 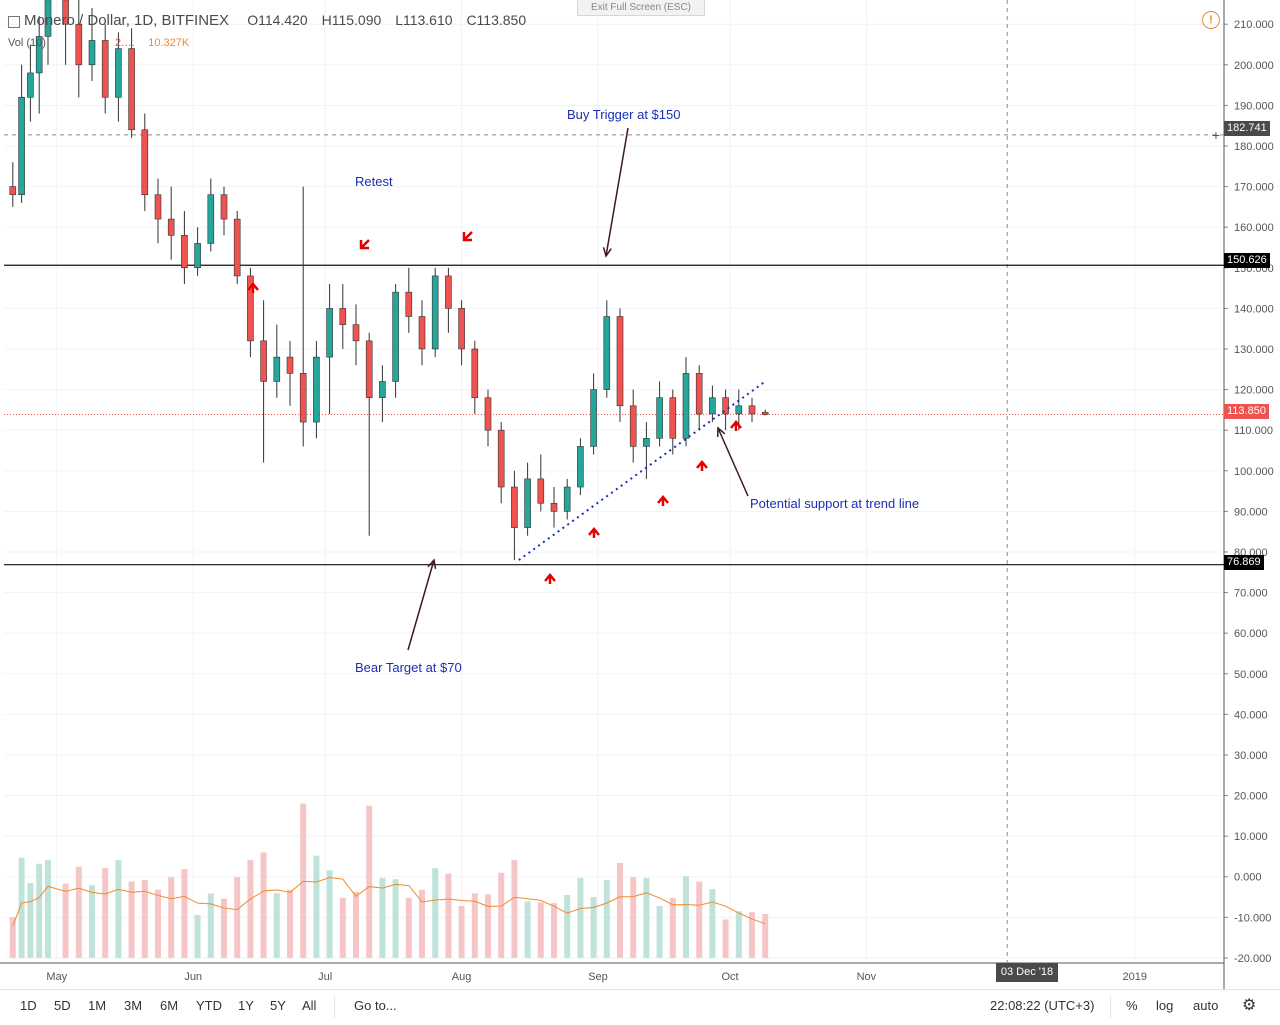 I want to click on price-tick-label: 20.000, so click(x=1251, y=797).